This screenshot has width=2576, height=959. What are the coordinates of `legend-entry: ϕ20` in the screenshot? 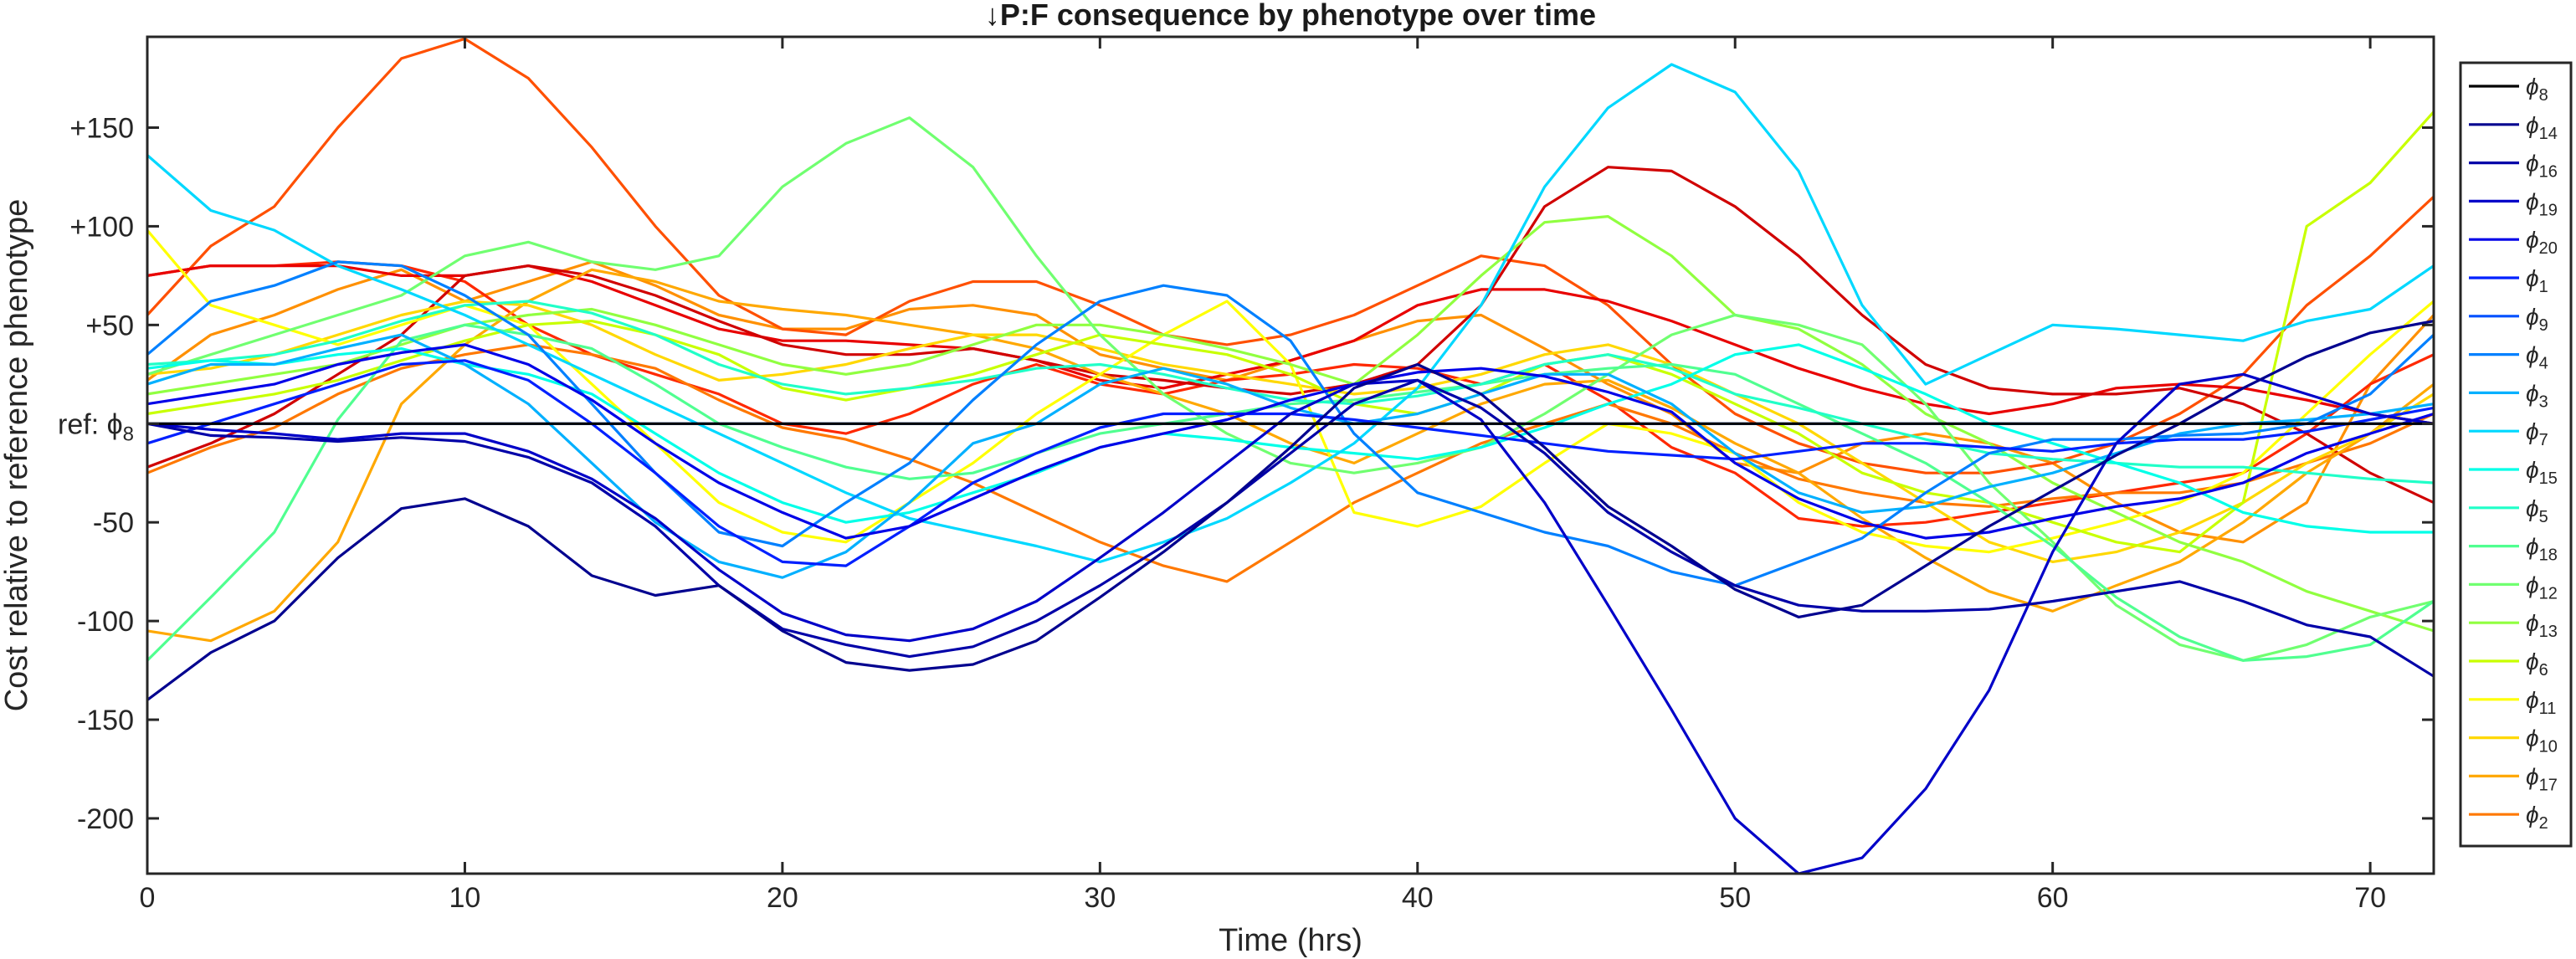 It's located at (2542, 243).